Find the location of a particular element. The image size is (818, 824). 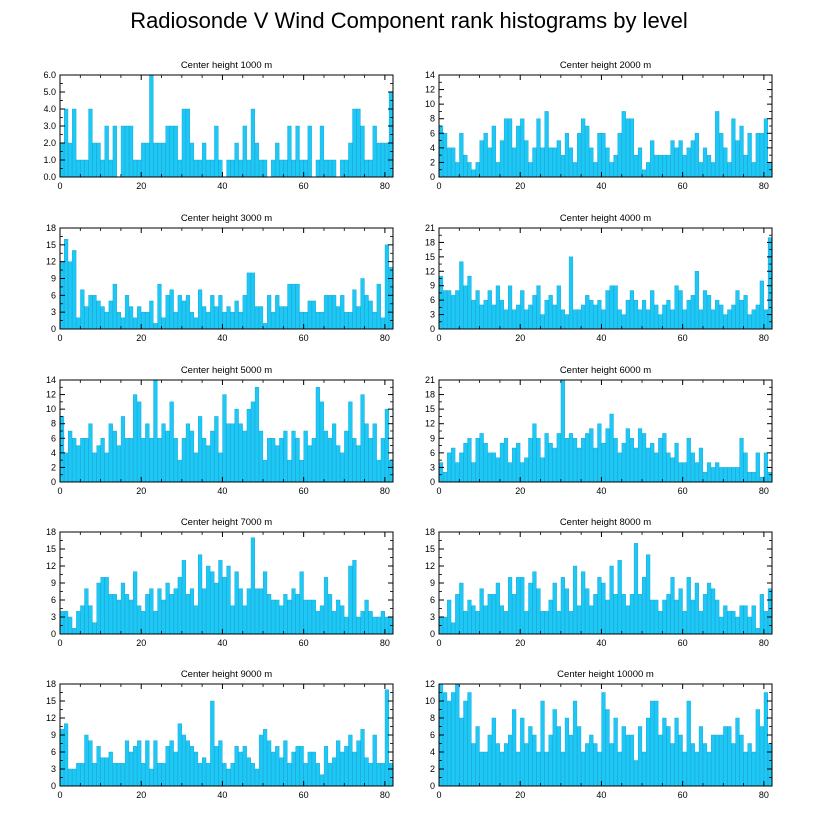

y-tick-label: 18 is located at coordinates (430, 395).